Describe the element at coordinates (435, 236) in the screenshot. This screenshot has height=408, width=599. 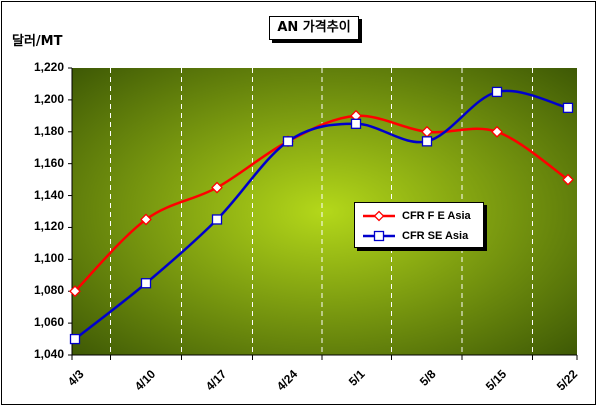
I see `legend-label-se-asia: CFR SE Asia` at that location.